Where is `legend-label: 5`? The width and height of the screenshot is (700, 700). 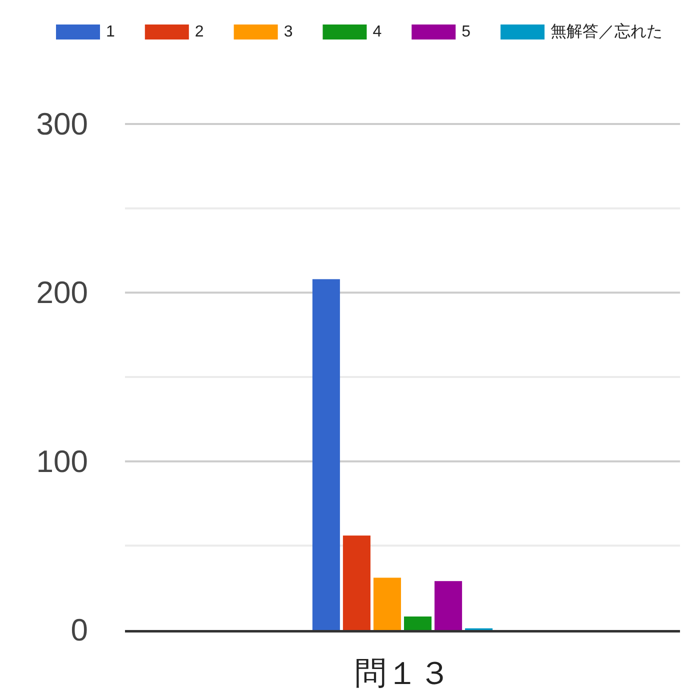
legend-label: 5 is located at coordinates (466, 32).